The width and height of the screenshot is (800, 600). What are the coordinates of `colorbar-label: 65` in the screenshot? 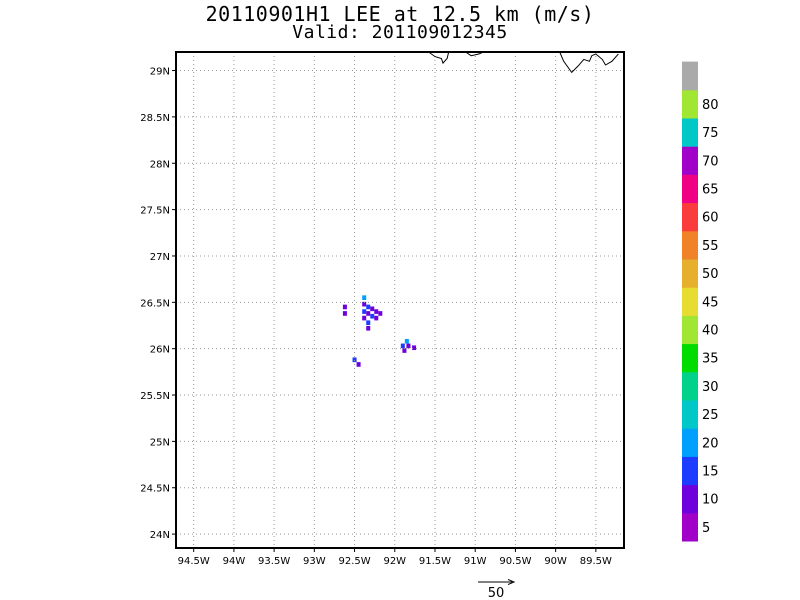 It's located at (710, 190).